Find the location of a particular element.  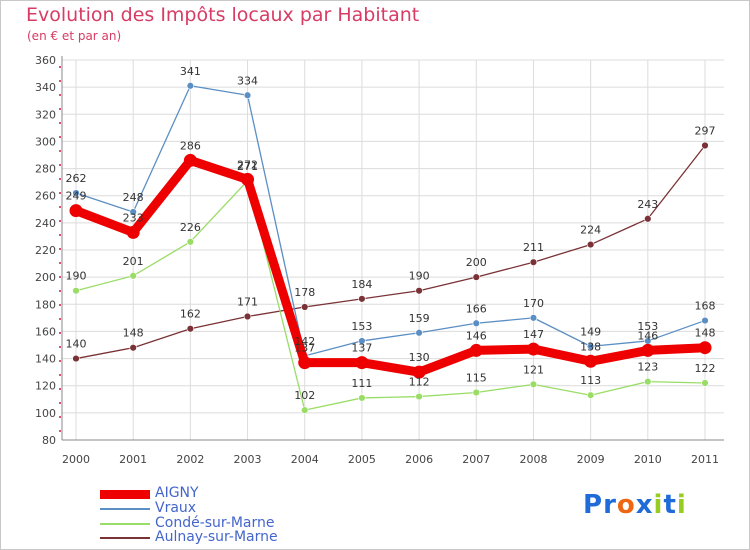

y-tick-label: 280 is located at coordinates (45, 169).